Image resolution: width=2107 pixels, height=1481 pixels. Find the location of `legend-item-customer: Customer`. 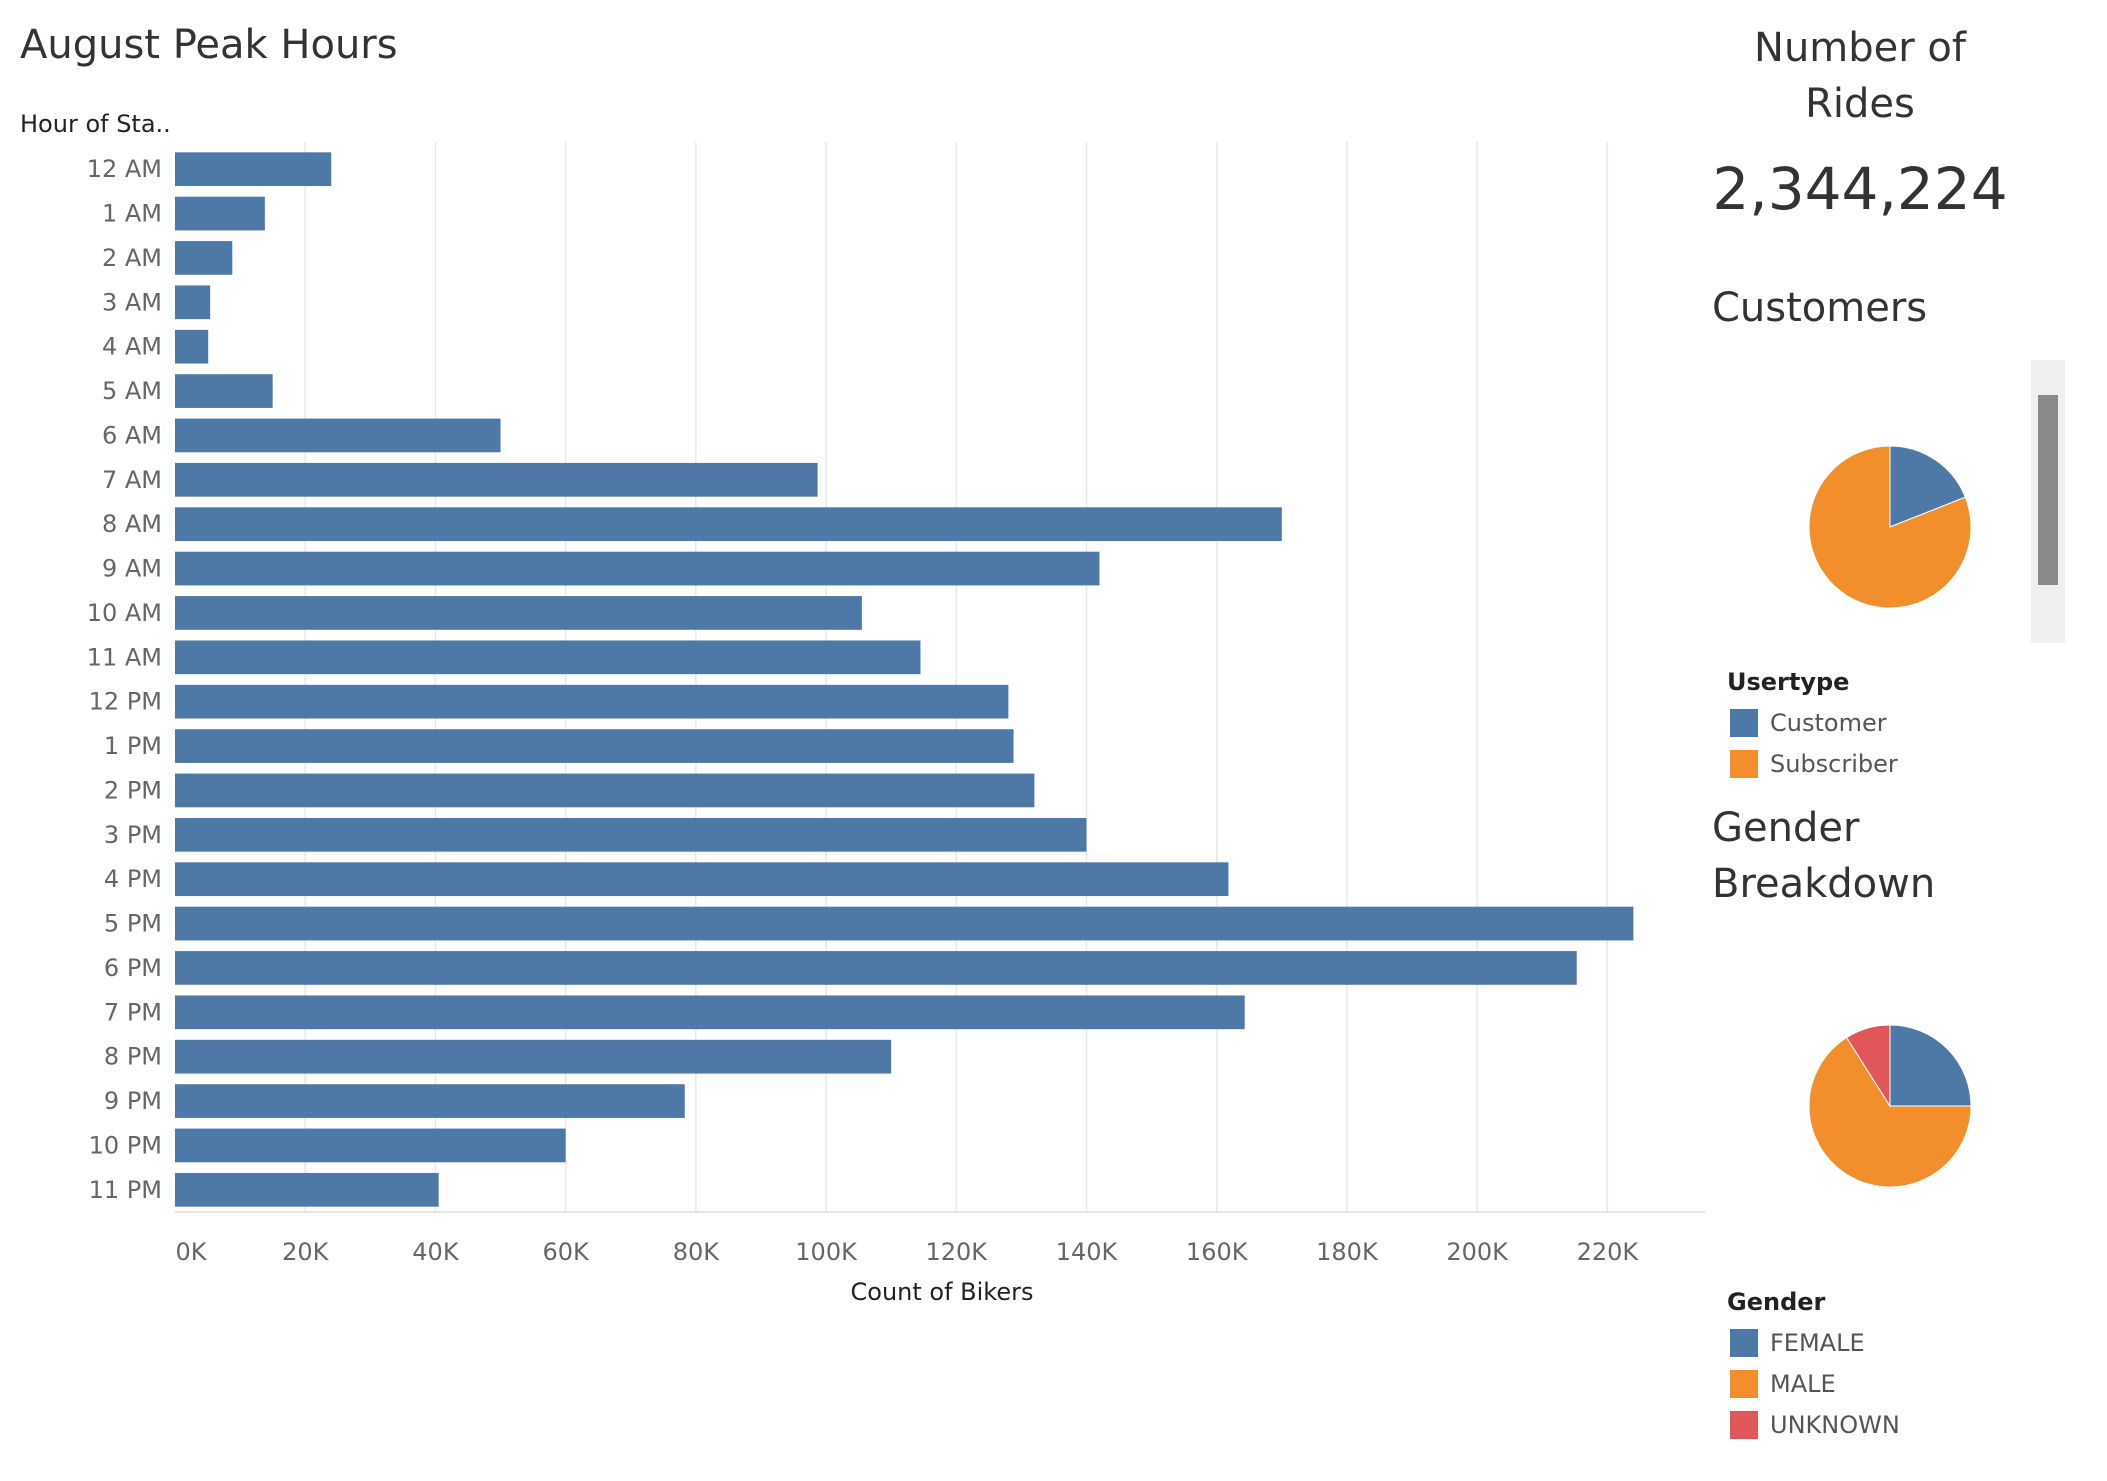

legend-item-customer: Customer is located at coordinates (1808, 723).